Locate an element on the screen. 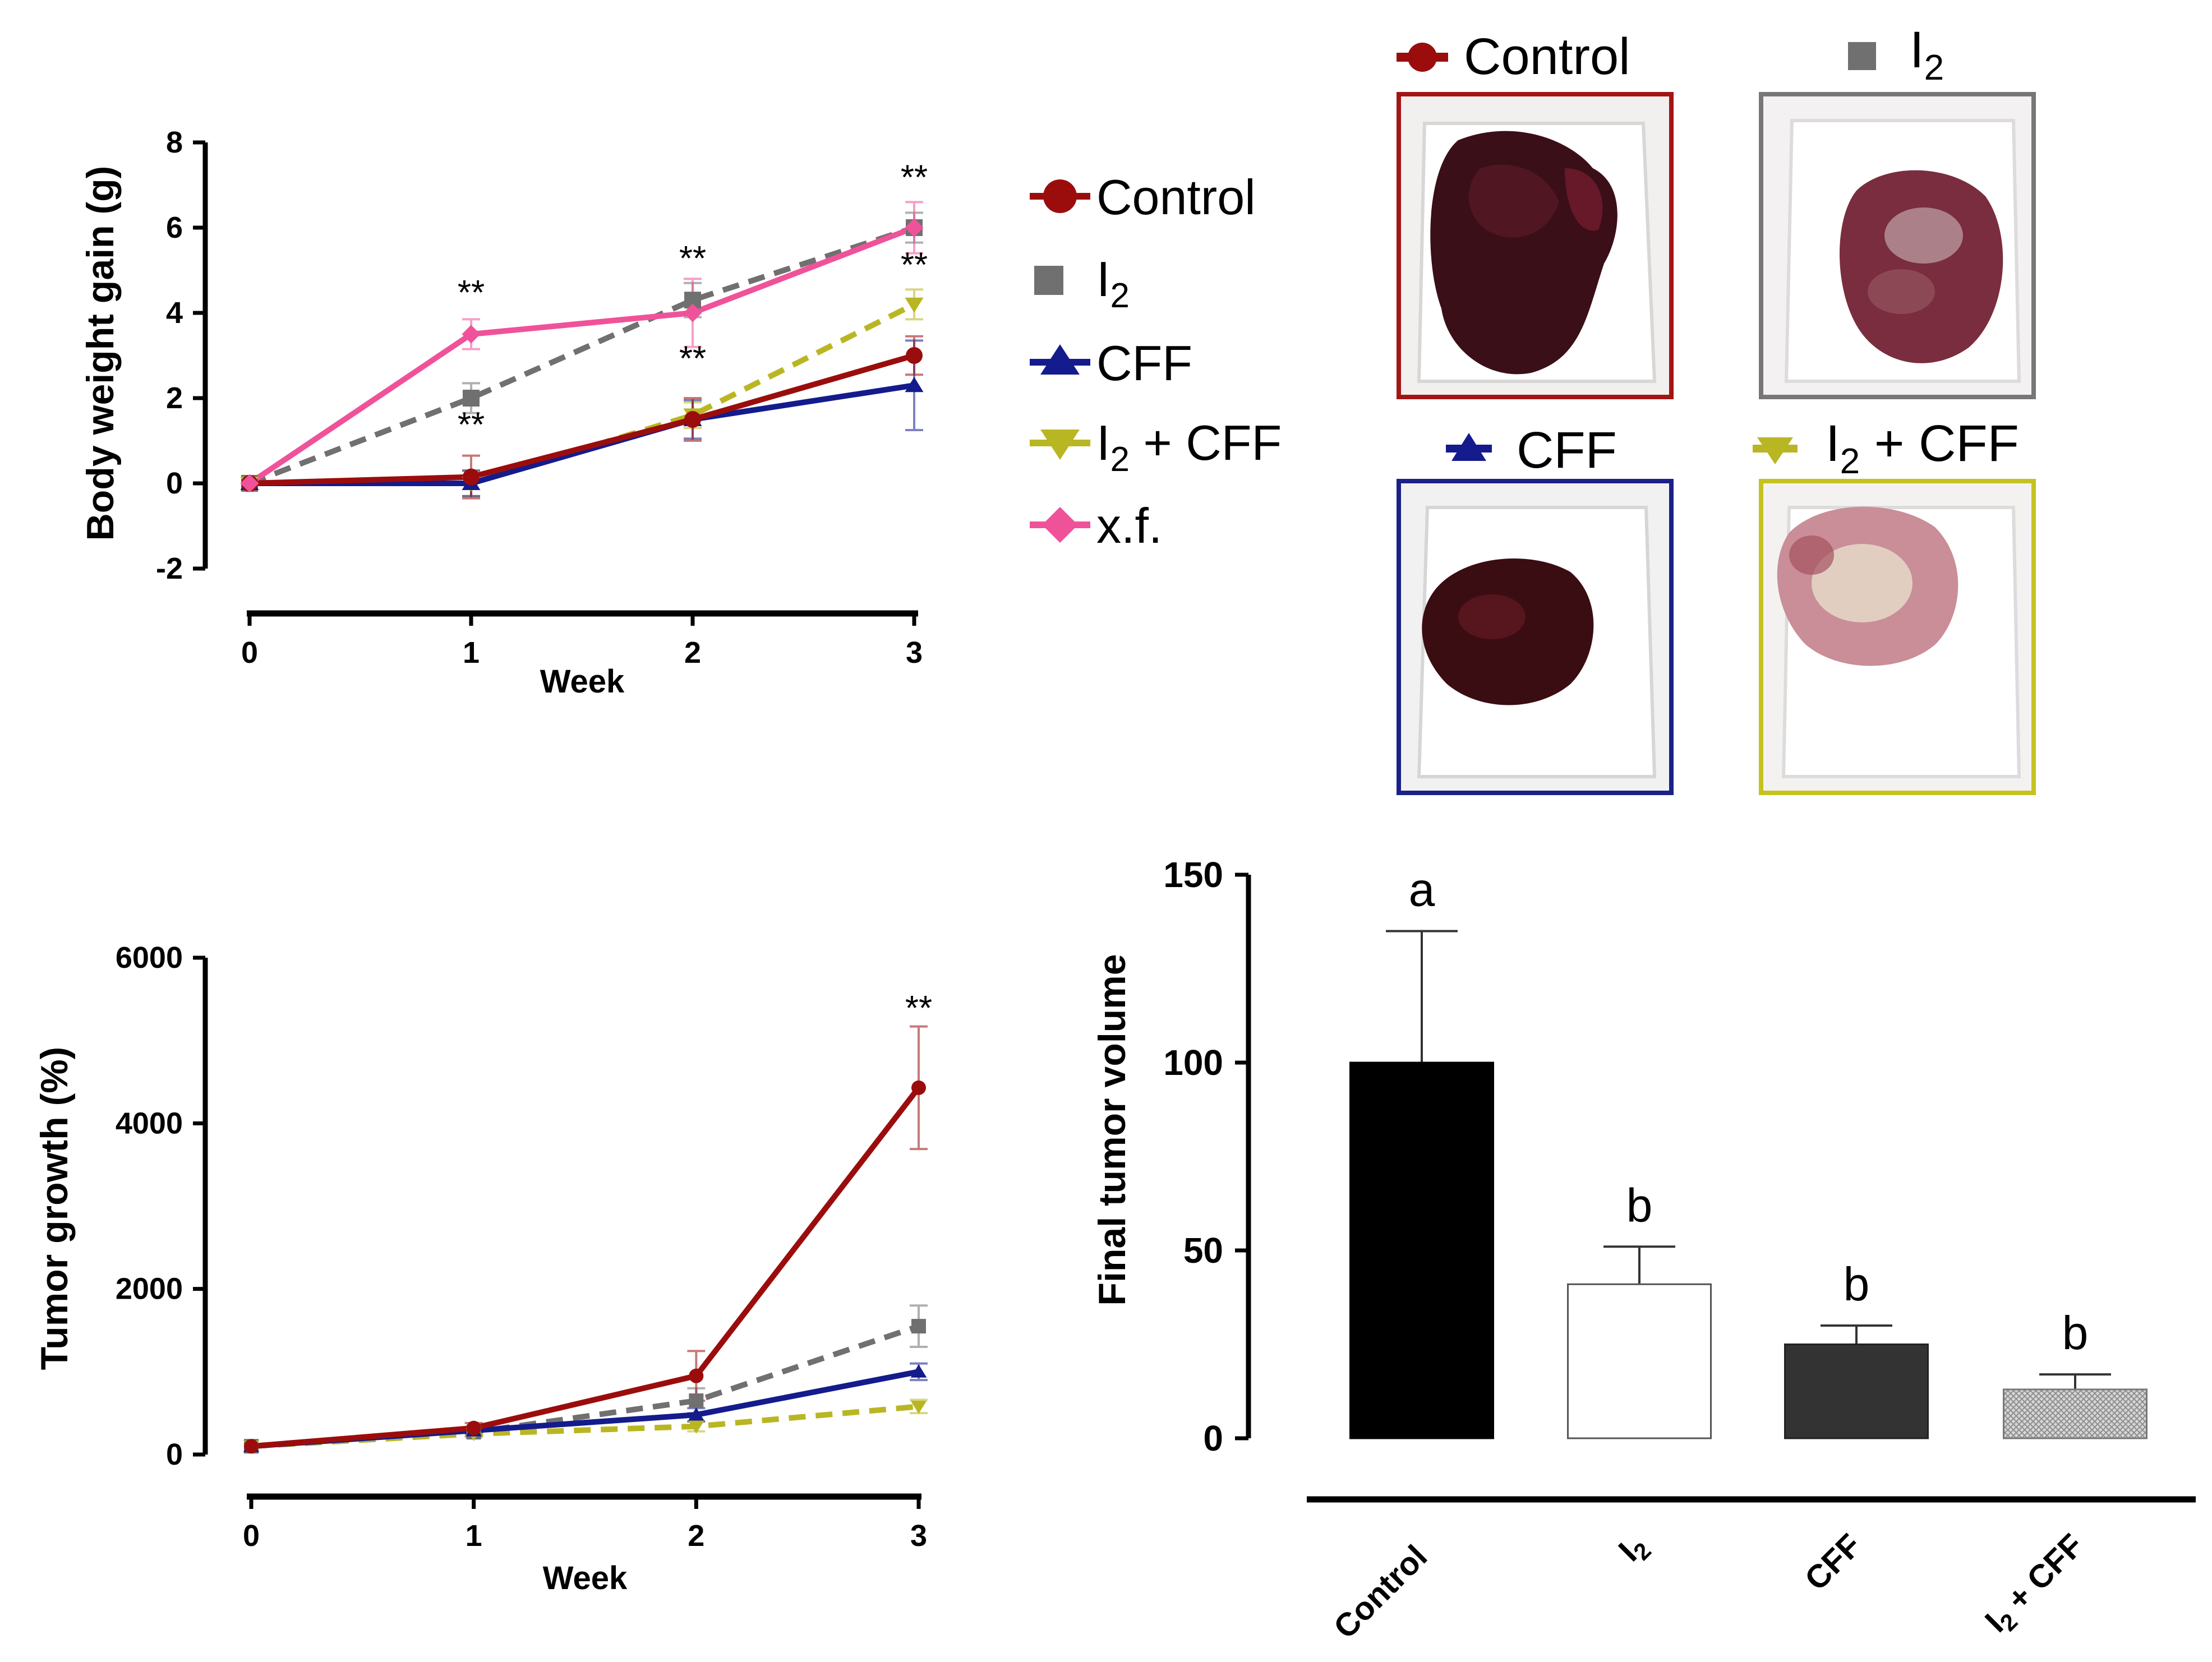  y-tick-label: 8 is located at coordinates (174, 142).